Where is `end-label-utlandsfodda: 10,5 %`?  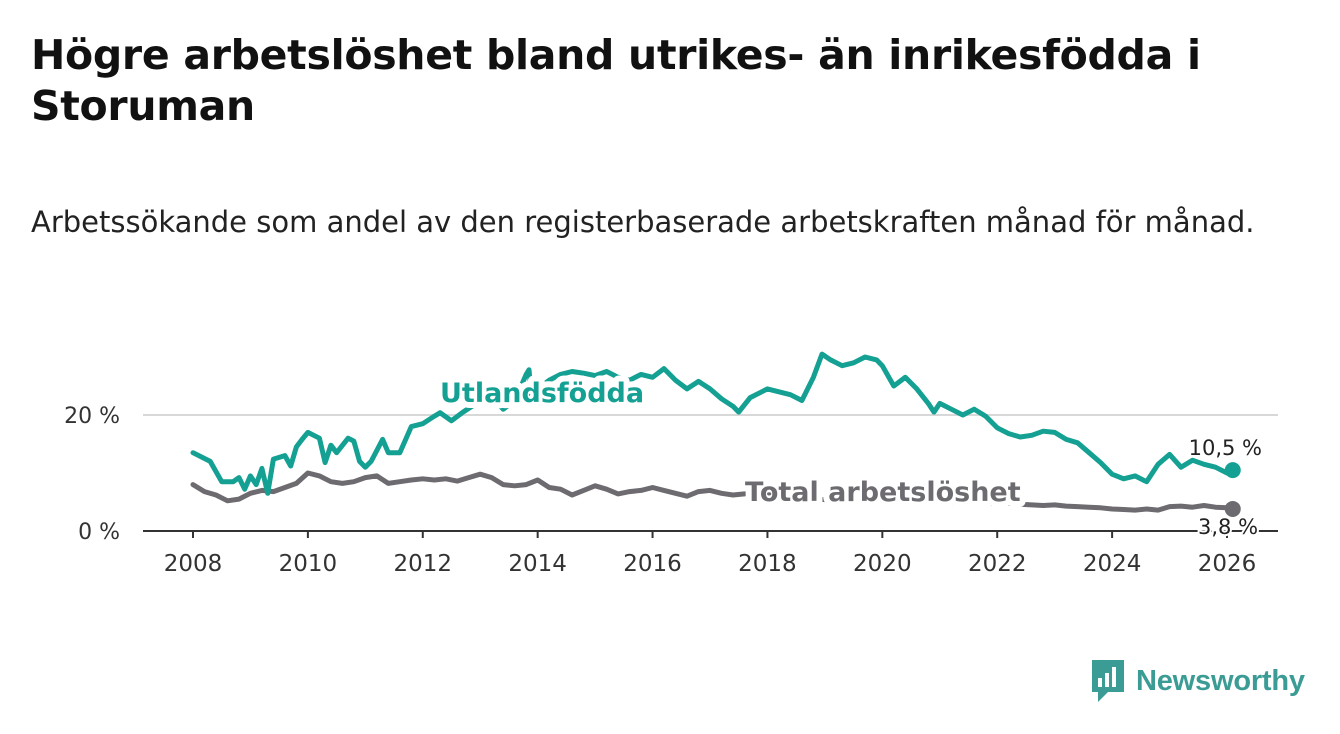
end-label-utlandsfodda: 10,5 % is located at coordinates (1225, 448).